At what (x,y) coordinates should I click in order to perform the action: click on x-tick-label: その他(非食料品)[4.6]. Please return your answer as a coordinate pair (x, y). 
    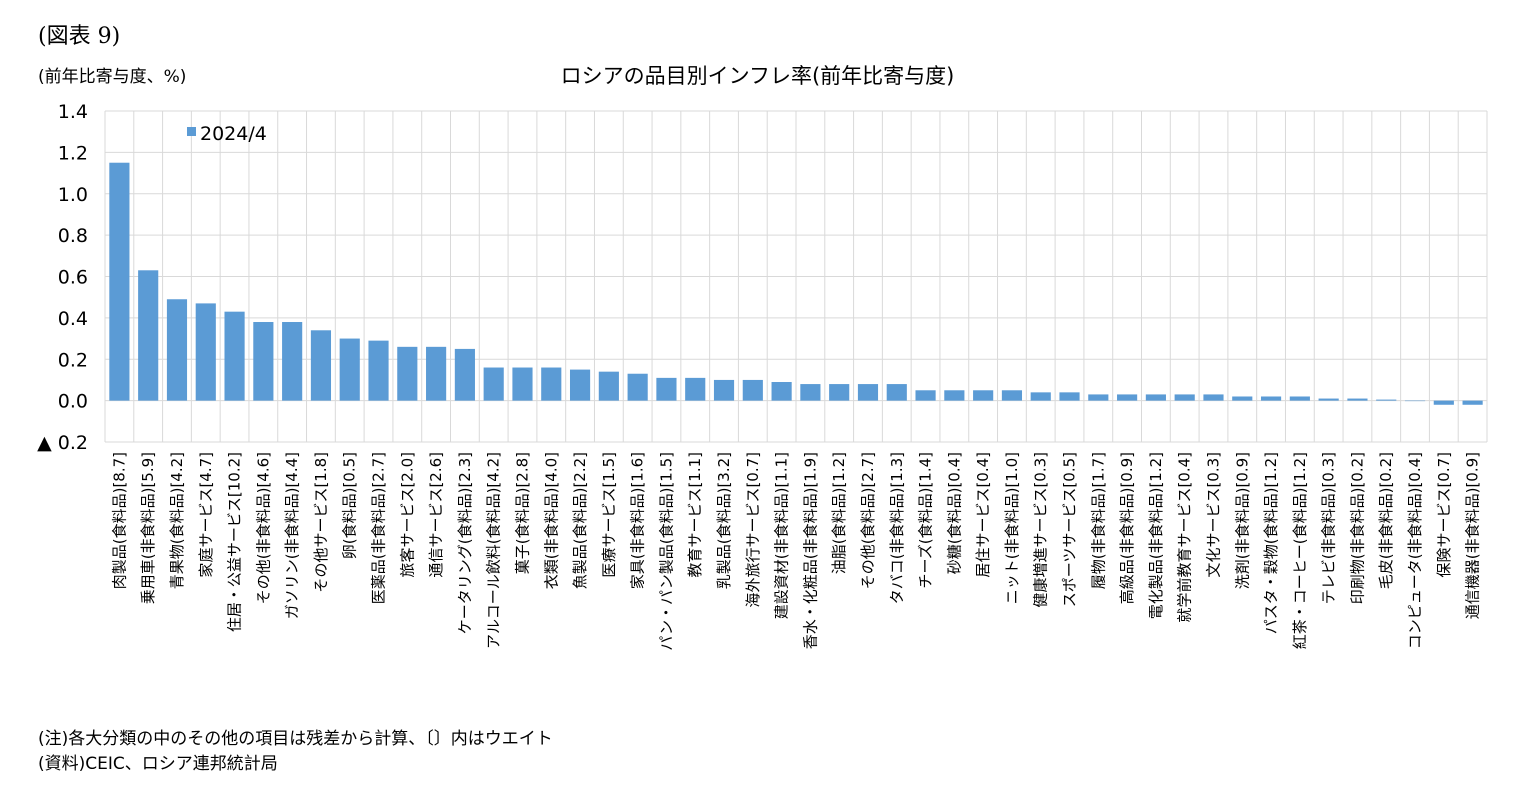
    Looking at the image, I should click on (263, 528).